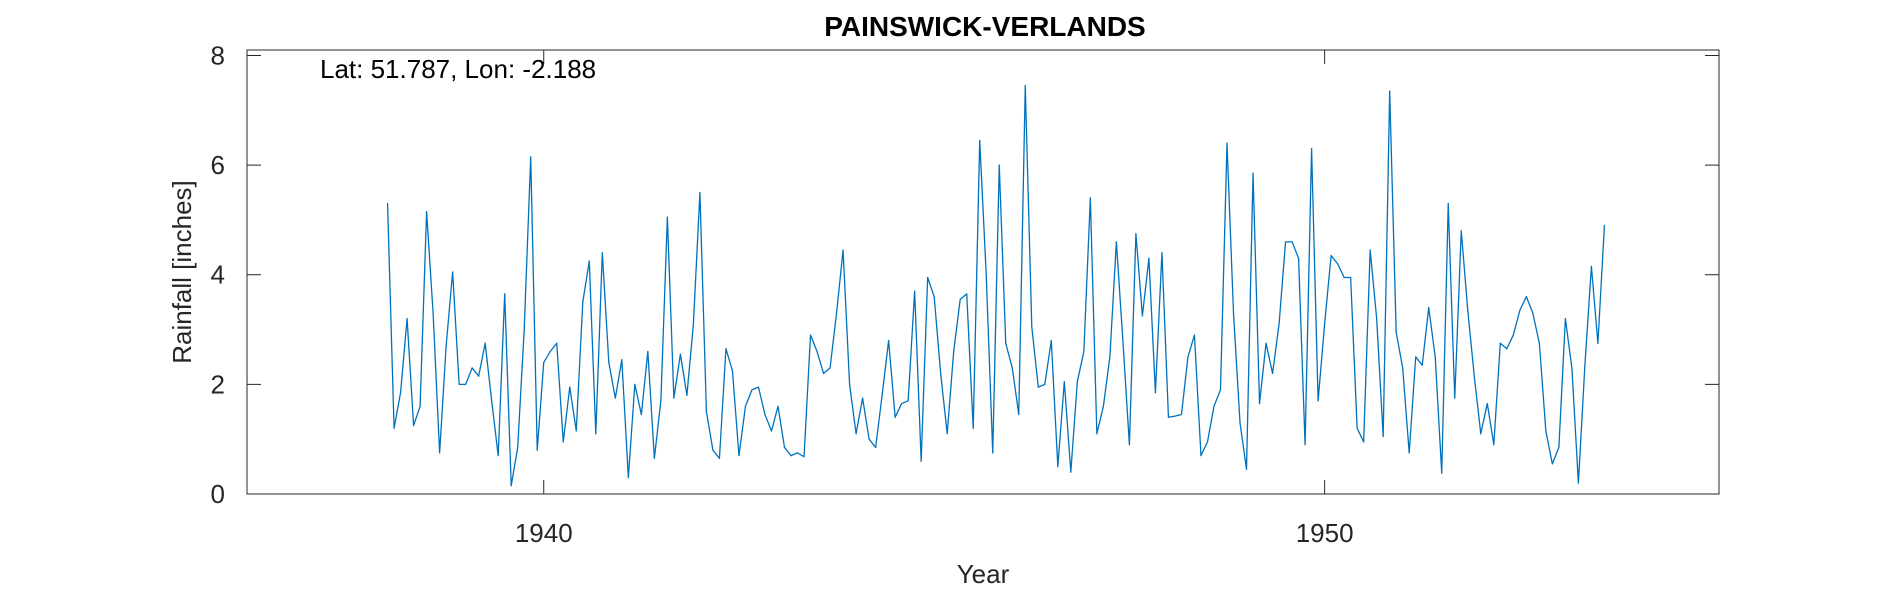  What do you see at coordinates (458, 69) in the screenshot?
I see `location-annotation: Lat: 51.787, Lon: -2.188` at bounding box center [458, 69].